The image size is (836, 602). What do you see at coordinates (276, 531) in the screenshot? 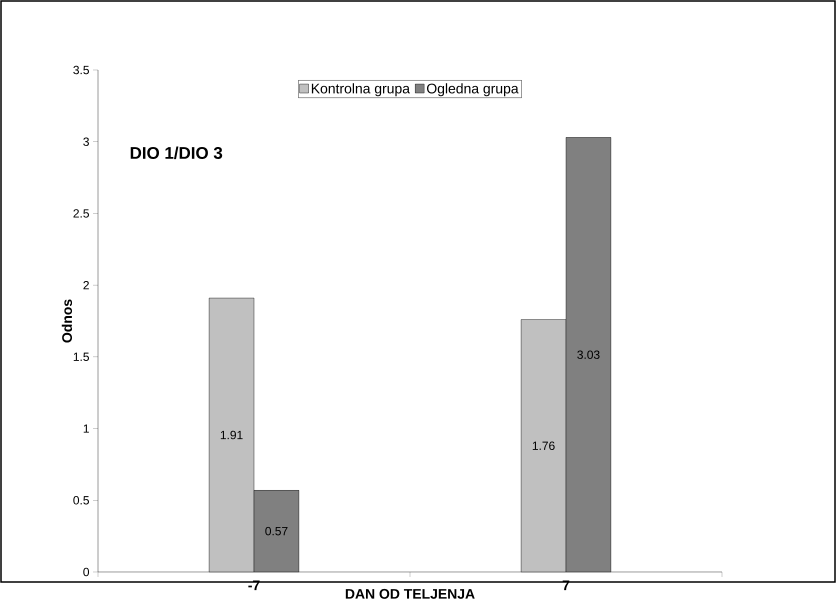
I see `data-label: 0.57` at bounding box center [276, 531].